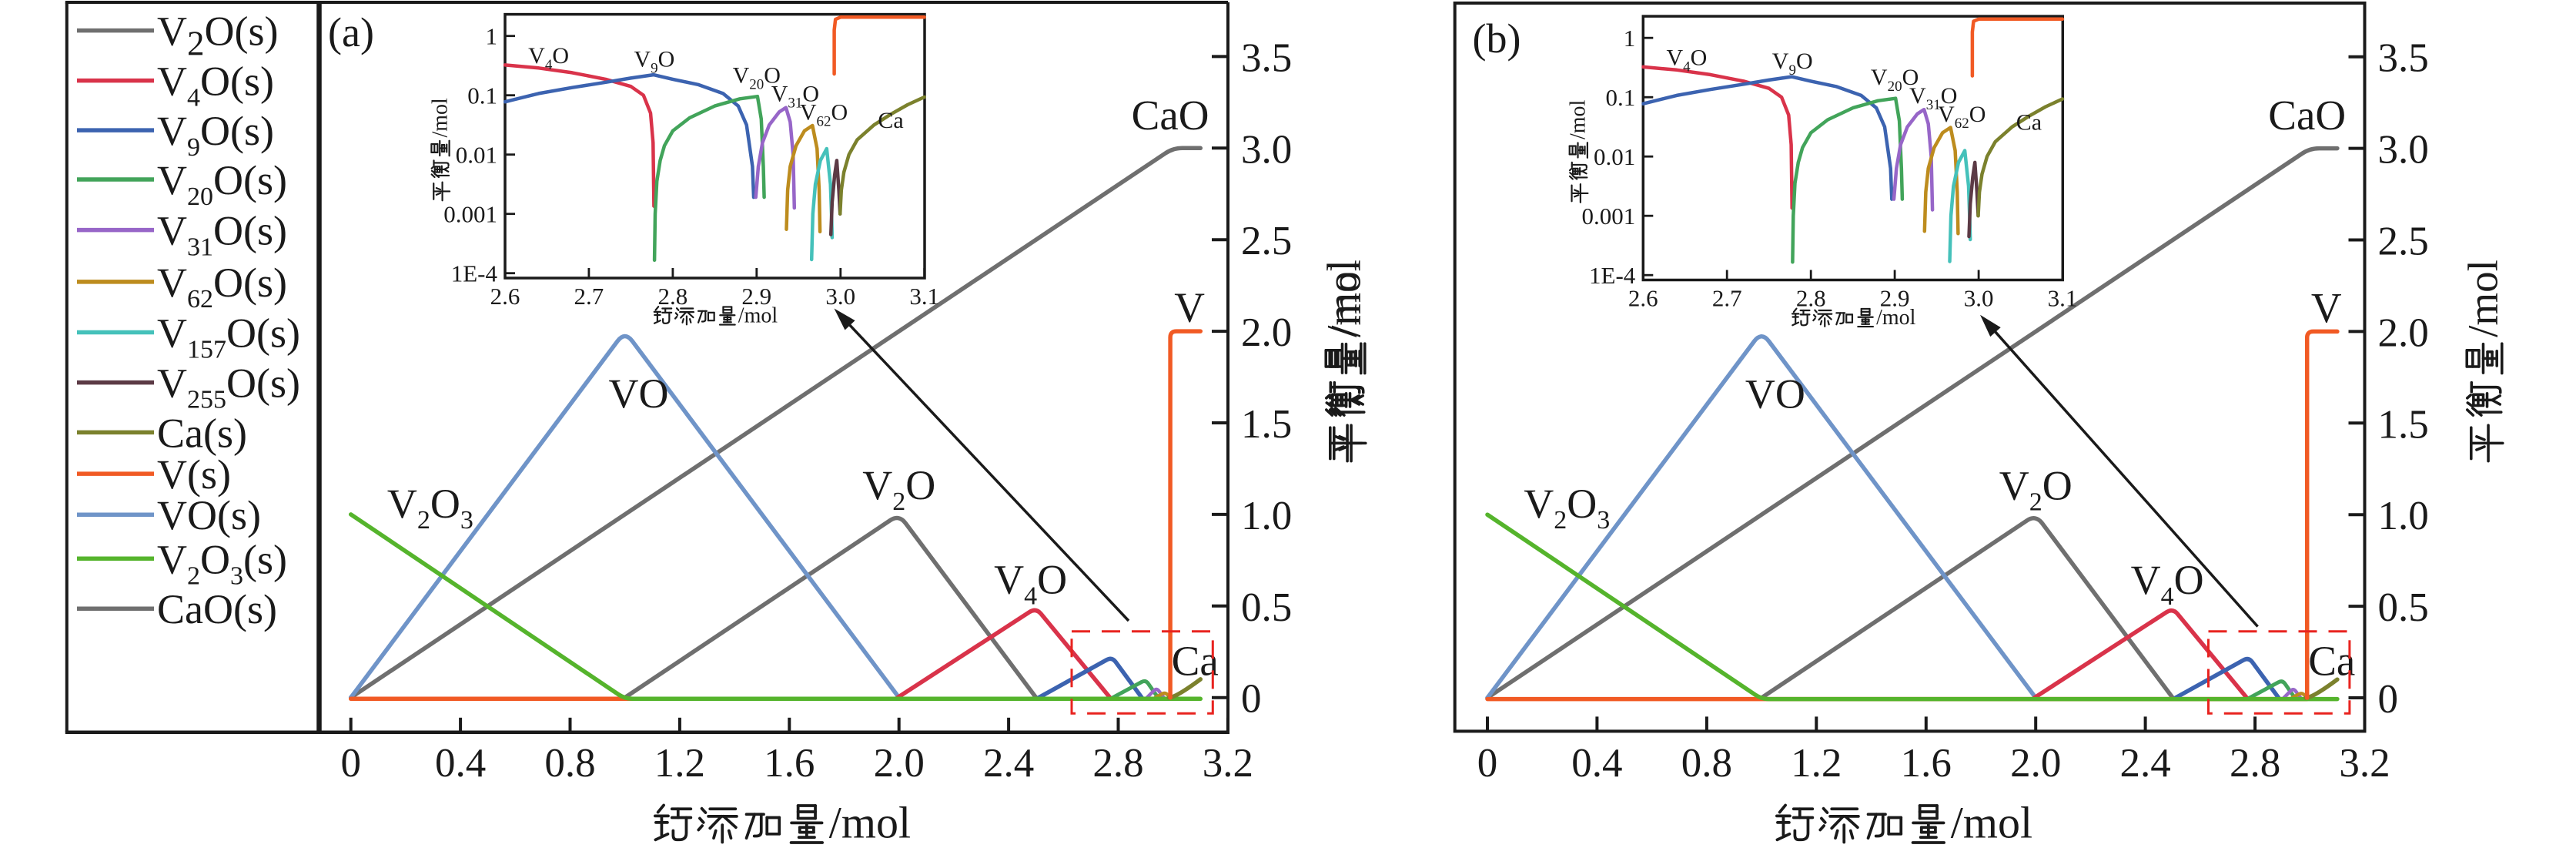 Image resolution: width=2576 pixels, height=848 pixels. What do you see at coordinates (1228, 763) in the screenshot?
I see `svg-text: 3.2` at bounding box center [1228, 763].